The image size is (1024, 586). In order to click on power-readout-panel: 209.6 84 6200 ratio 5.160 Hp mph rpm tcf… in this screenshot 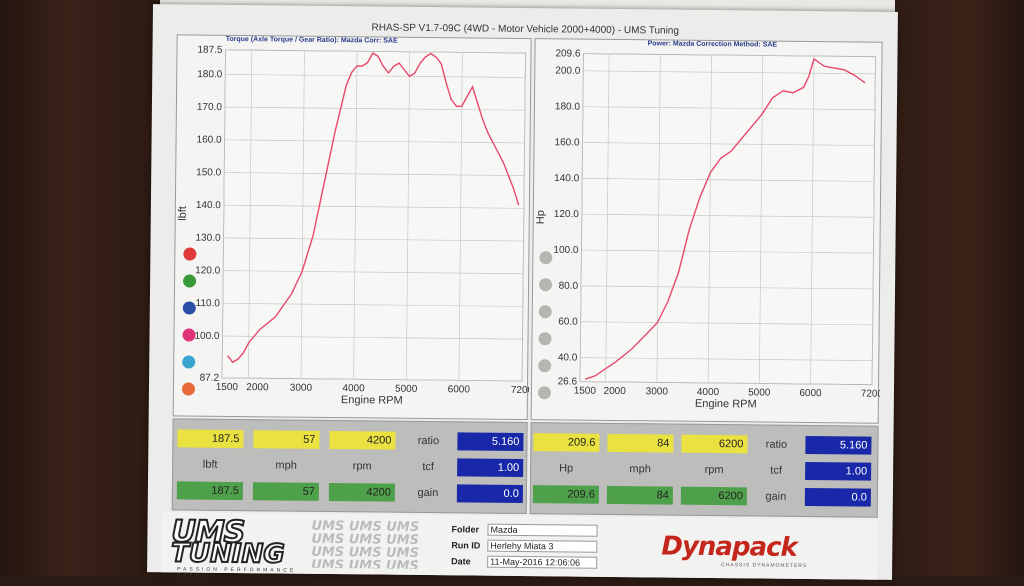, I will do `click(704, 470)`.